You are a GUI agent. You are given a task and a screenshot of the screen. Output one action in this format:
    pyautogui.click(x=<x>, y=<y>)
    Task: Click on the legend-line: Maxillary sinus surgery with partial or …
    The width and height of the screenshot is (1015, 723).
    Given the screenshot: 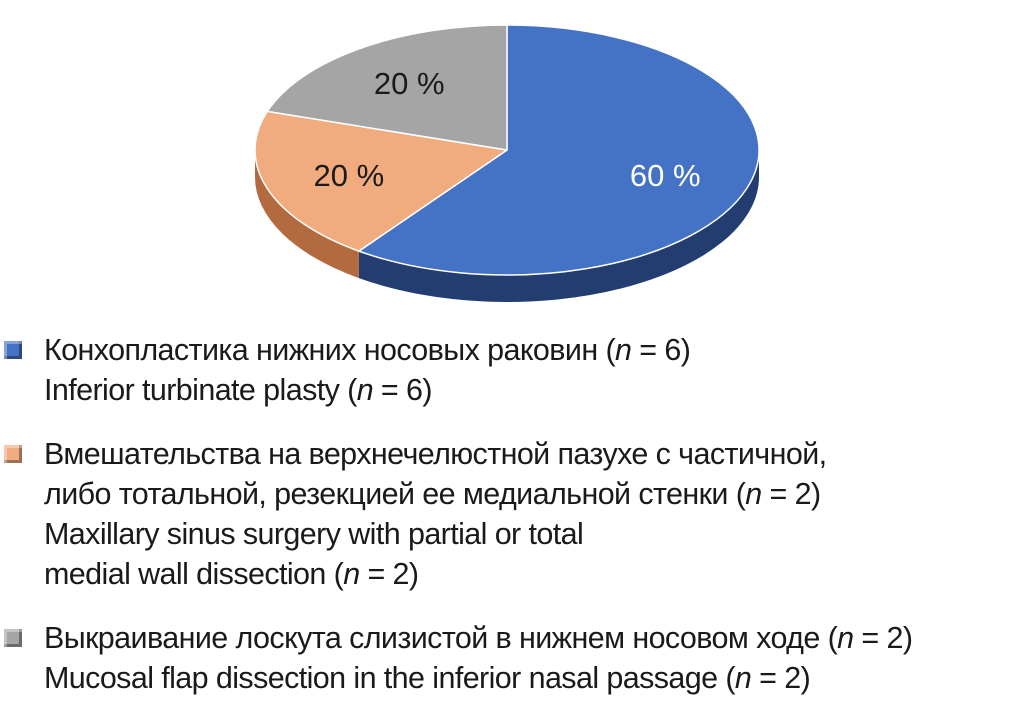 What is the action you would take?
    pyautogui.click(x=314, y=534)
    